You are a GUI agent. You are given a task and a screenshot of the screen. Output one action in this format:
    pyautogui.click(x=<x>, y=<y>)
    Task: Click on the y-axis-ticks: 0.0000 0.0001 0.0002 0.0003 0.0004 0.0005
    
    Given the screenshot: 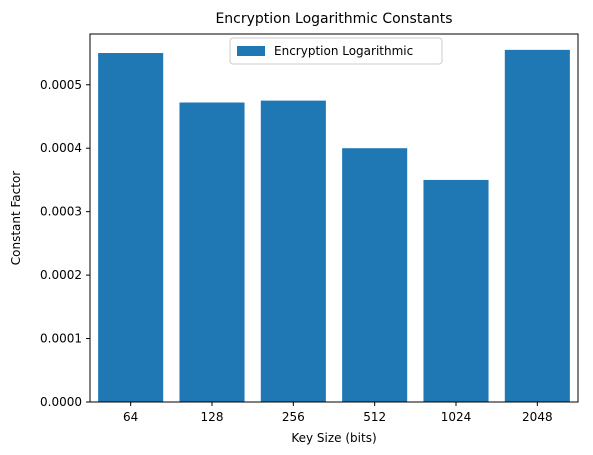 What is the action you would take?
    pyautogui.click(x=65, y=243)
    